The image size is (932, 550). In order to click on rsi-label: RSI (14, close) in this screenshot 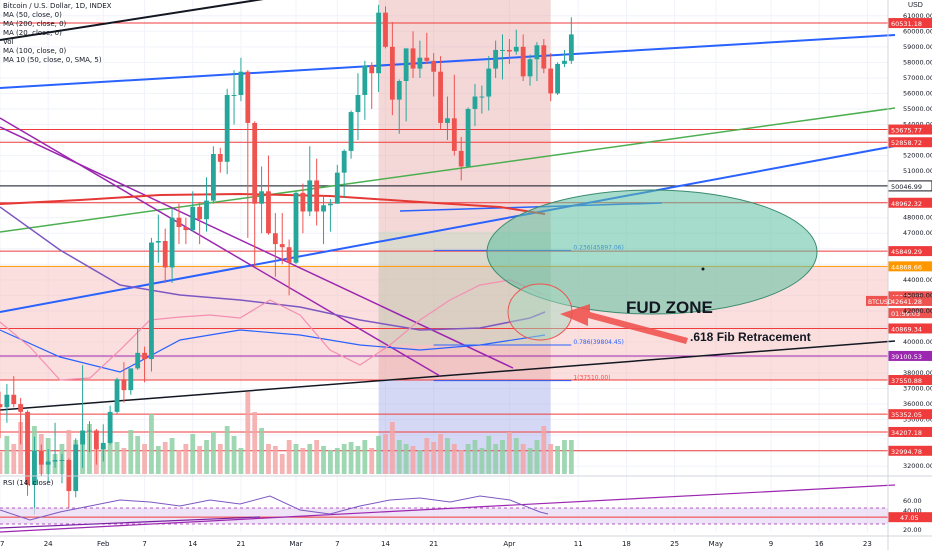, I will do `click(28, 483)`.